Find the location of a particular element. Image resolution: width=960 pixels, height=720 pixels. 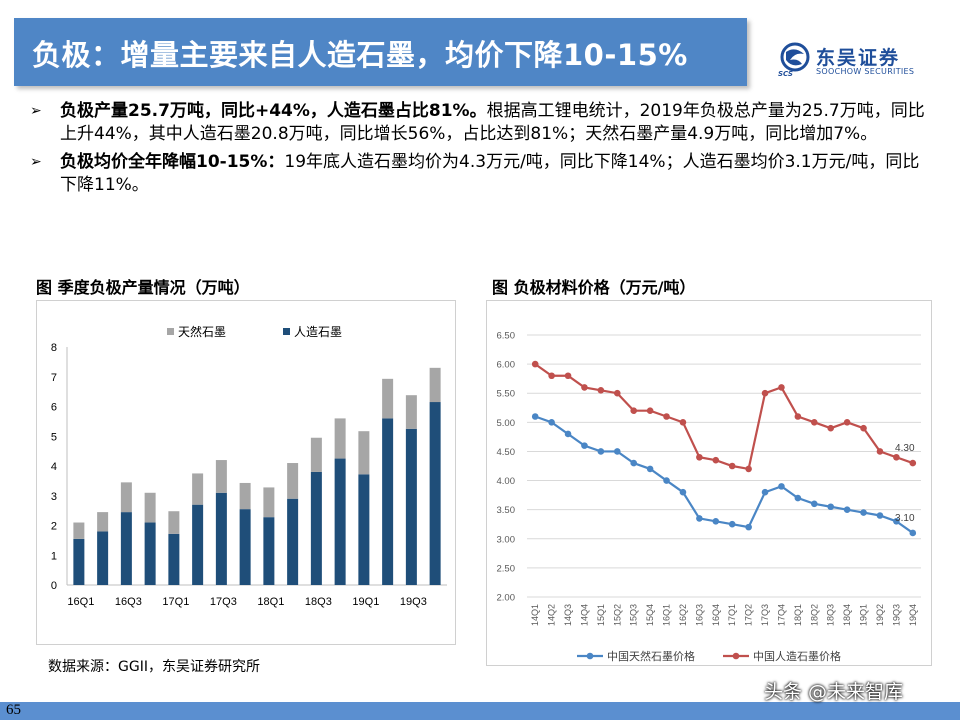

x-tick-label: 19Q2 is located at coordinates (880, 615).